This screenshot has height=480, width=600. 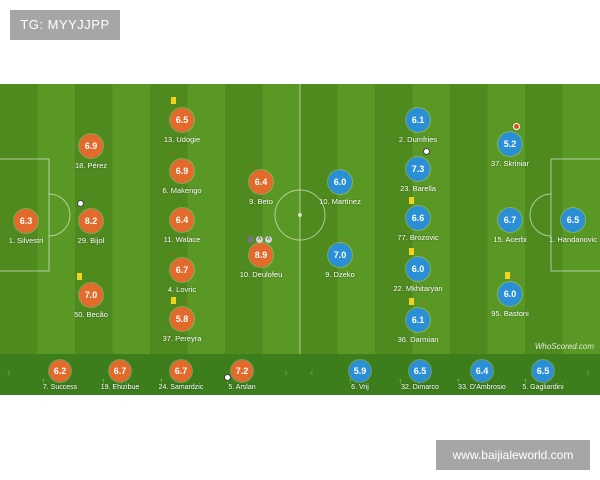 I want to click on player-home-11: 8.9 10. Deulofeu, so click(x=261, y=261).